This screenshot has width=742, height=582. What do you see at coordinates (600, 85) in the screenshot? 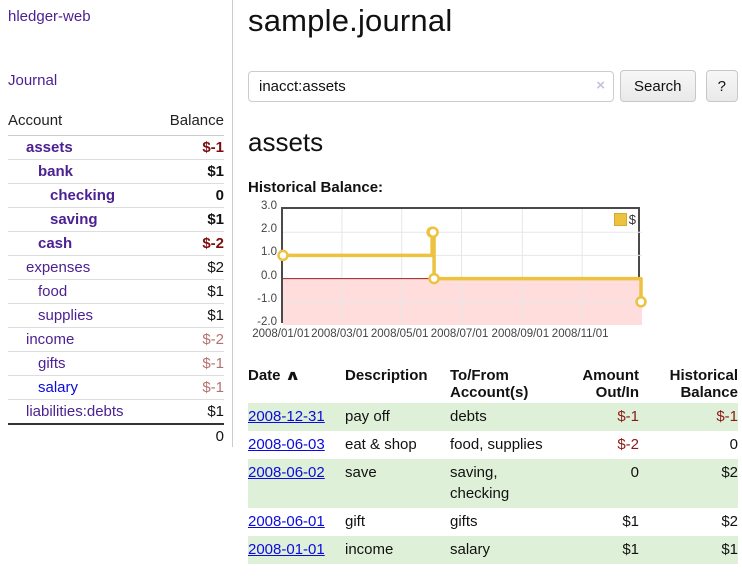
I see `clear-search-icon: ×` at bounding box center [600, 85].